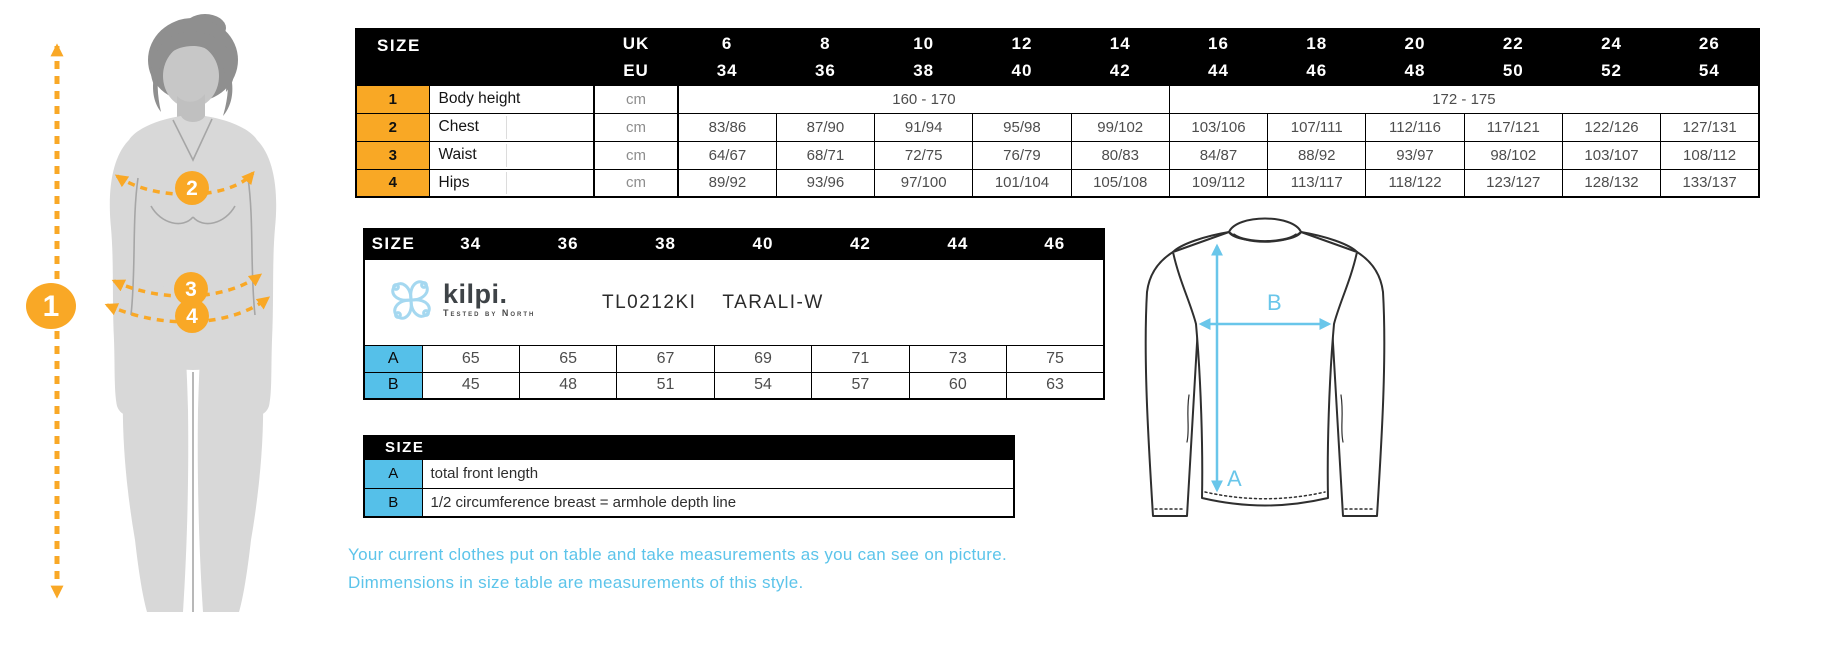 The height and width of the screenshot is (657, 1845). Describe the element at coordinates (727, 127) in the screenshot. I see `value-cell: 83/86` at that location.